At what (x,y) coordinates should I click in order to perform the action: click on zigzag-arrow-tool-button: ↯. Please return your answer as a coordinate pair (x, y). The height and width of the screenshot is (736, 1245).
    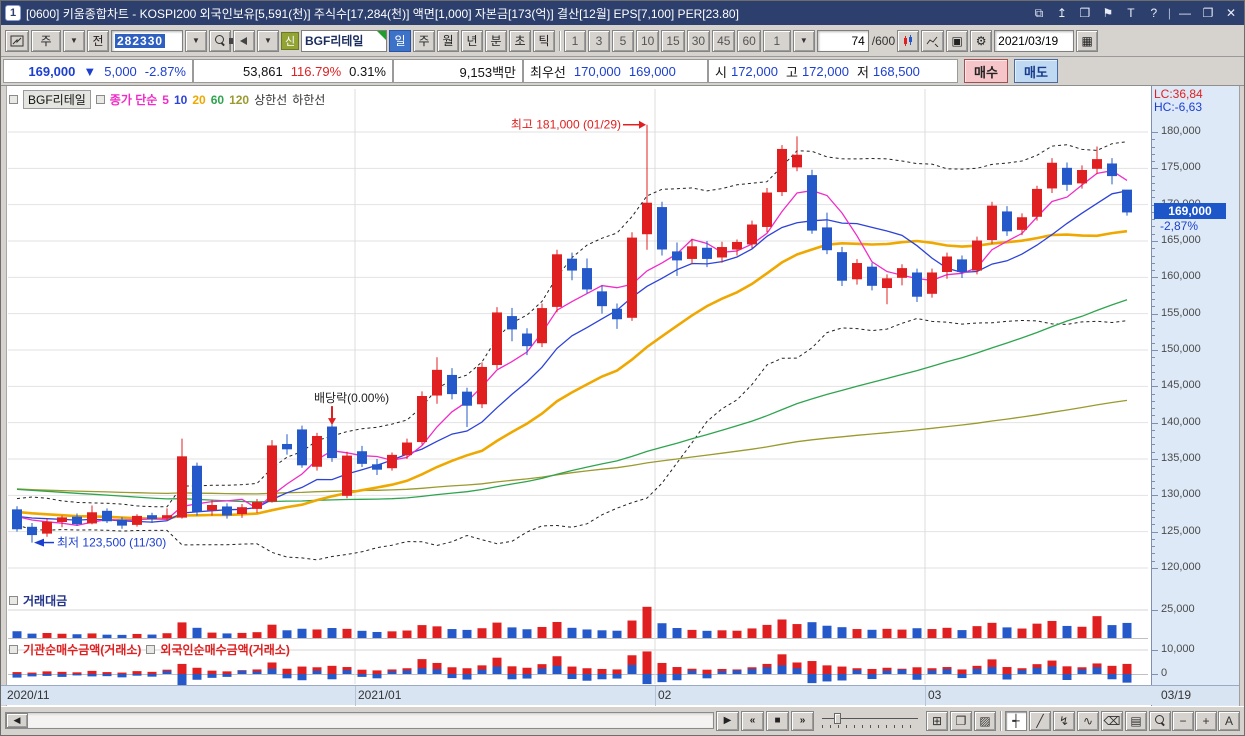
    Looking at the image, I should click on (1064, 720).